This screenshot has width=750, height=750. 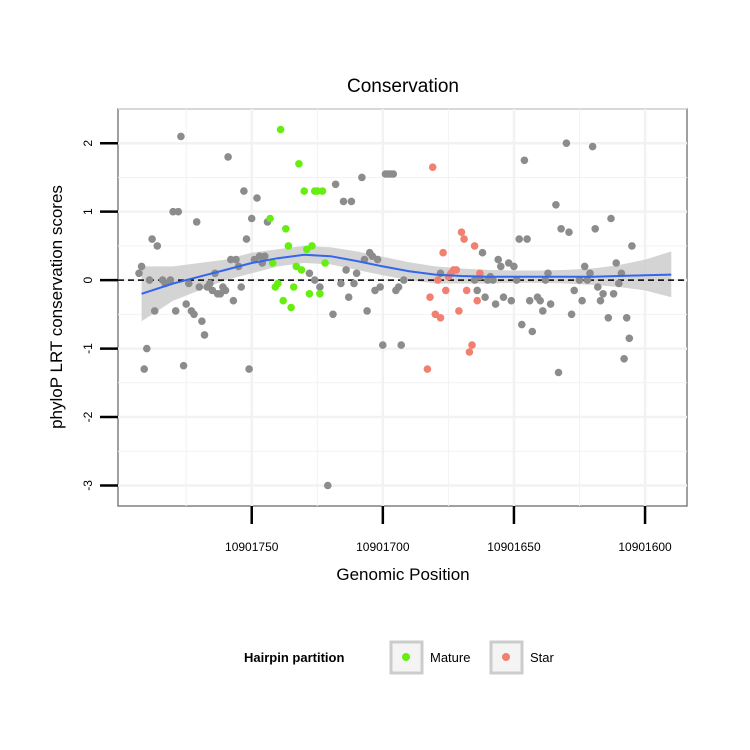 What do you see at coordinates (88, 143) in the screenshot?
I see `y-tick-label: 2` at bounding box center [88, 143].